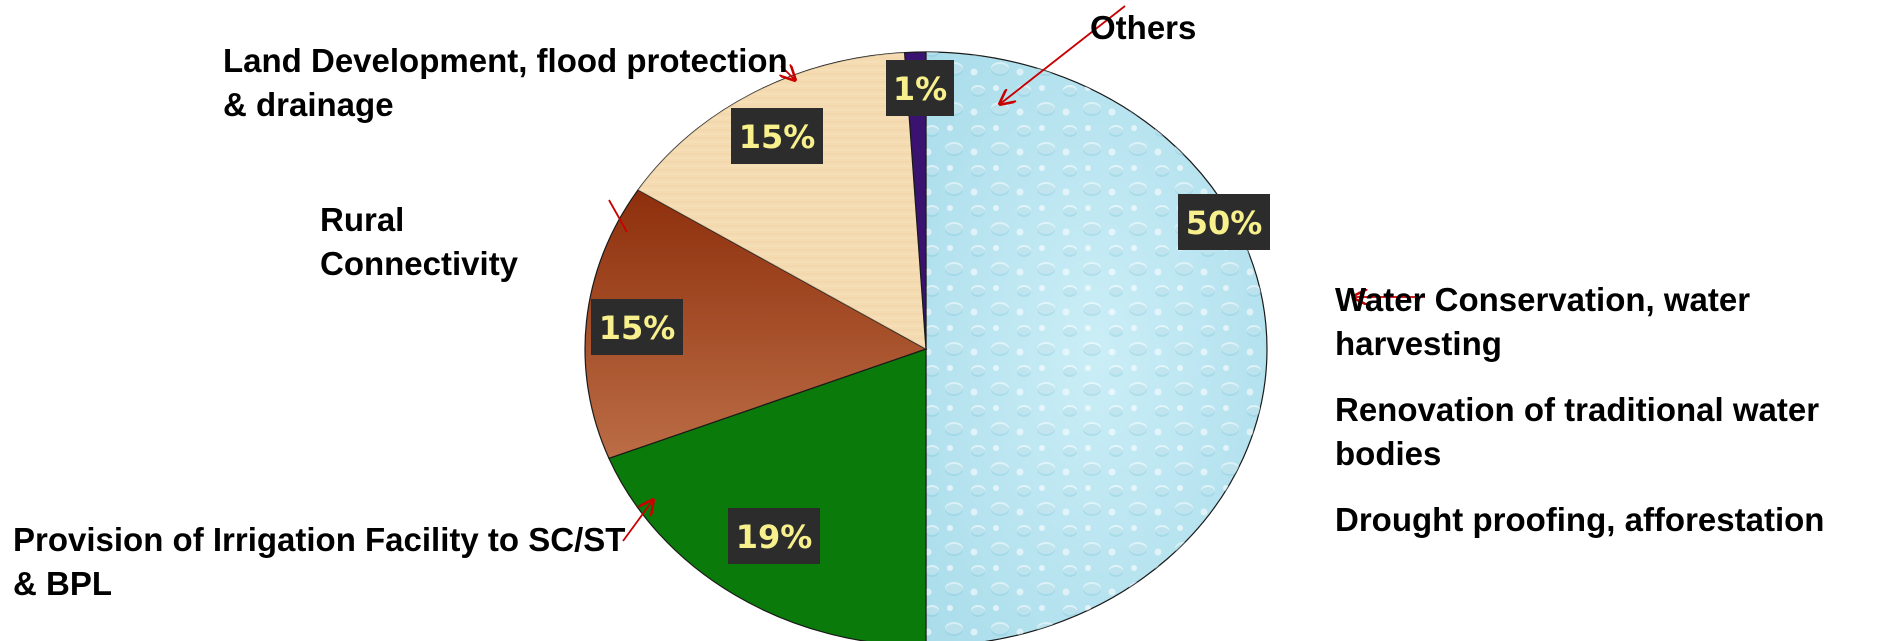  I want to click on pct-label-rural-bg, so click(637, 327).